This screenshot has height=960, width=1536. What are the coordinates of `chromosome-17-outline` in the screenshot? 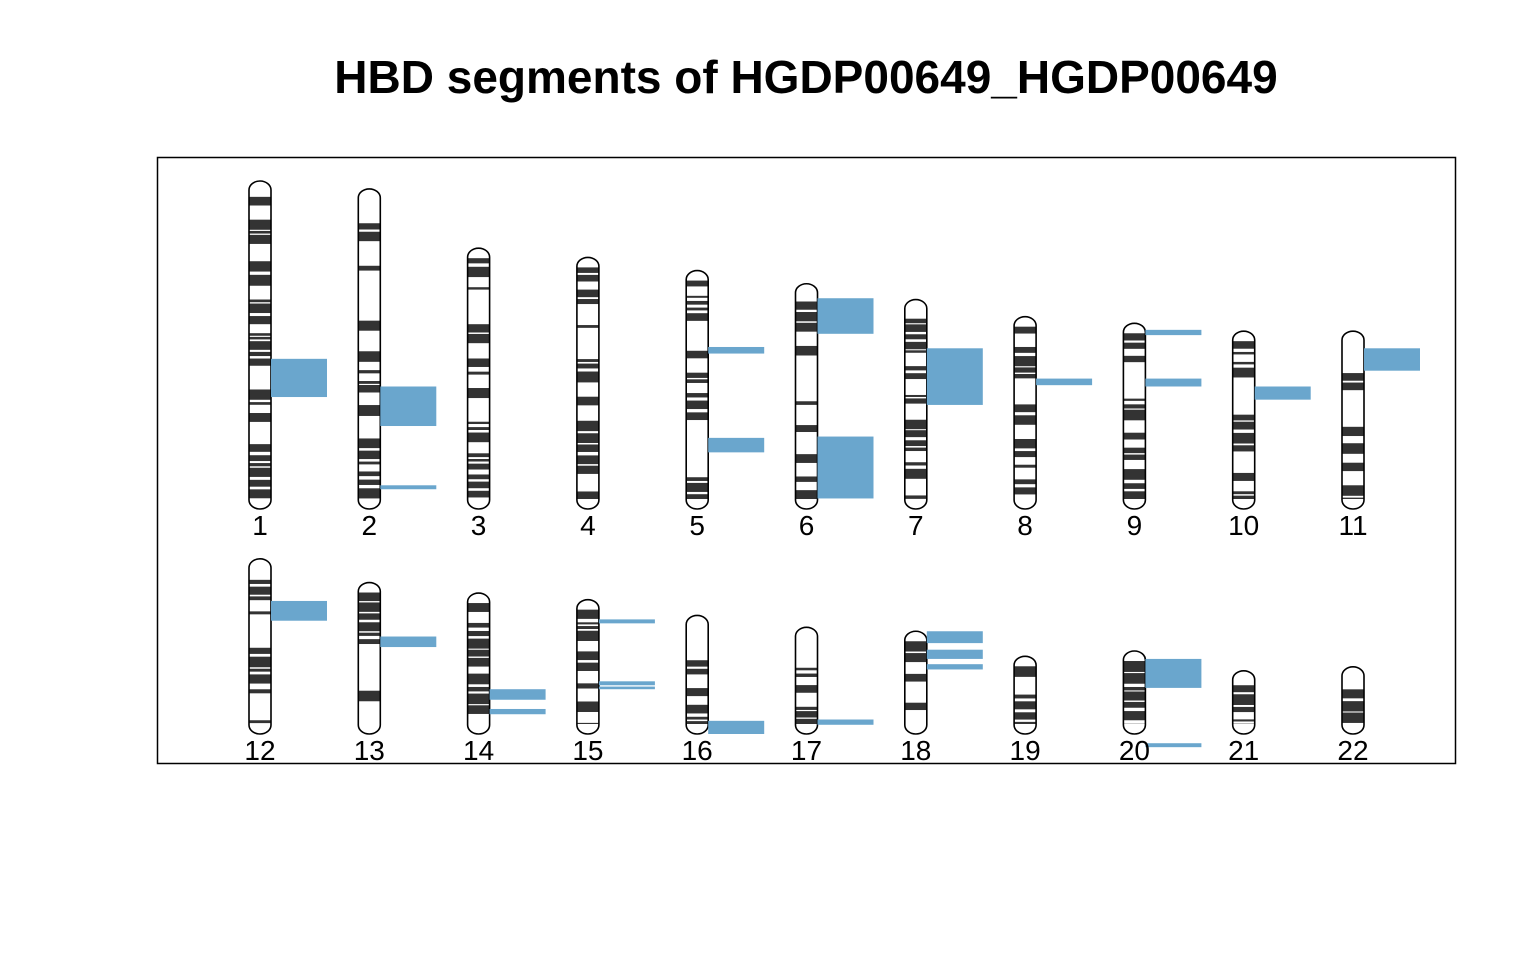 It's located at (806, 680).